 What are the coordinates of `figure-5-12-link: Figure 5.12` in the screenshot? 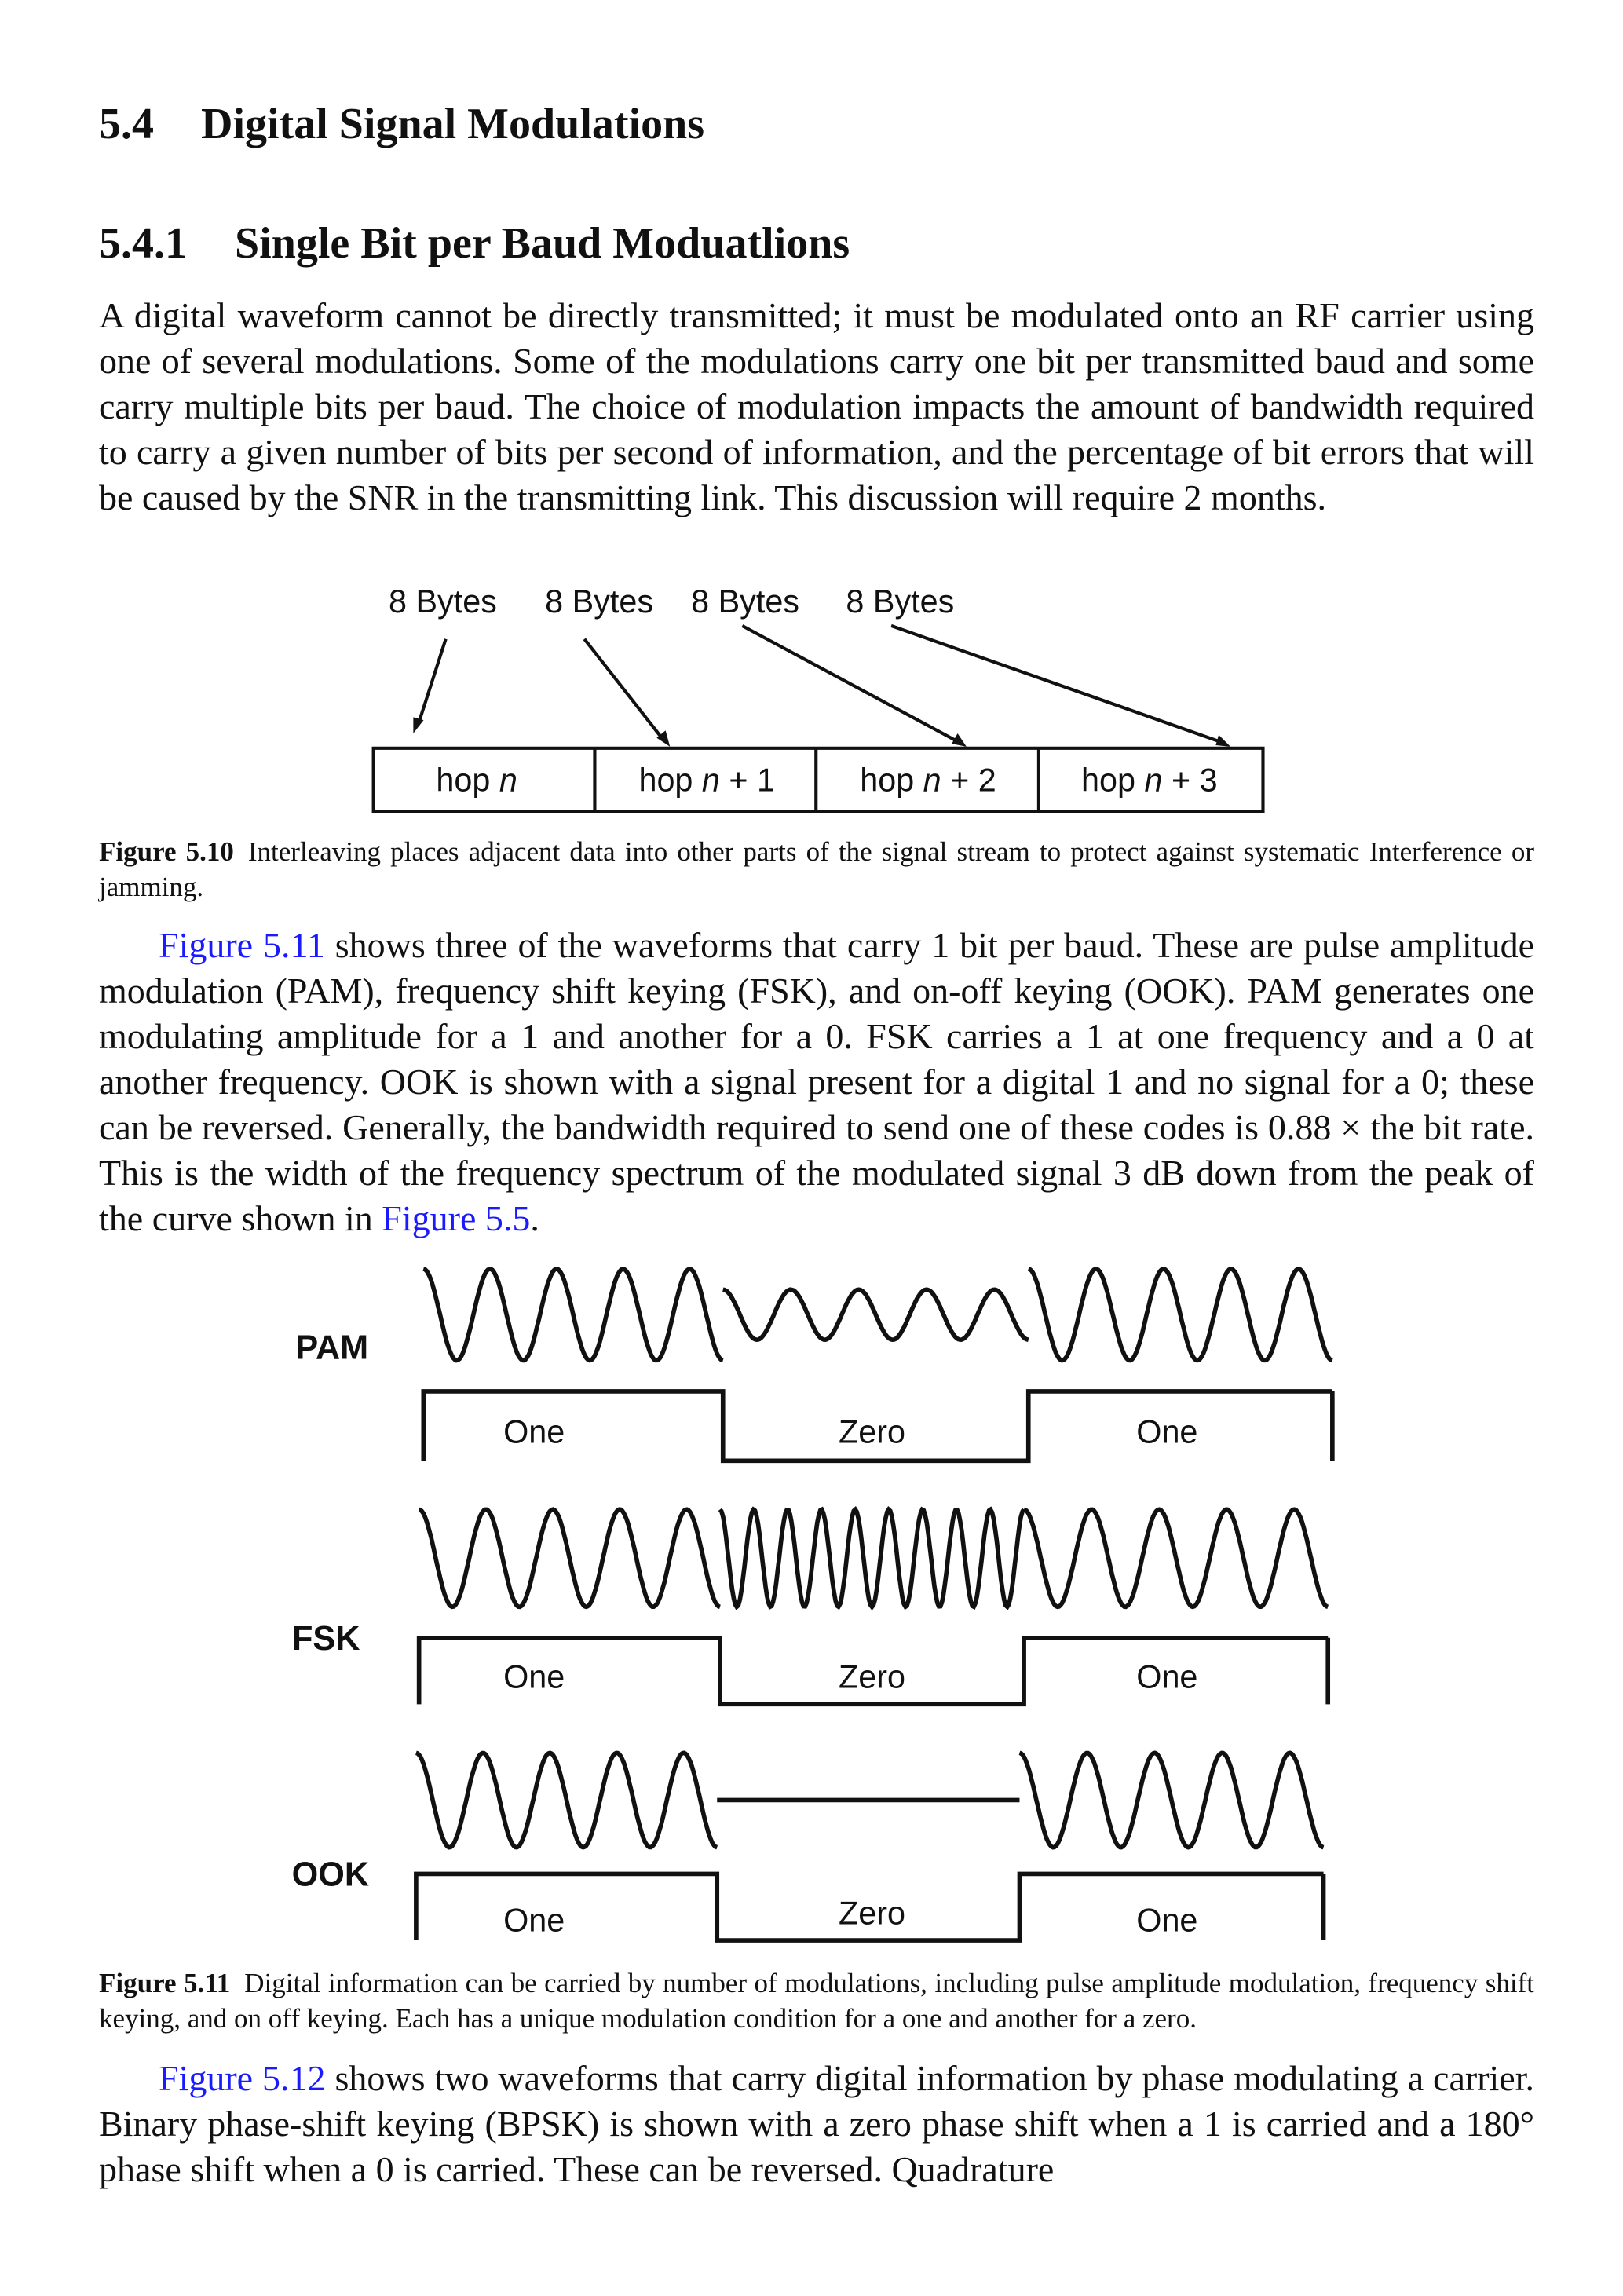 It's located at (242, 2078).